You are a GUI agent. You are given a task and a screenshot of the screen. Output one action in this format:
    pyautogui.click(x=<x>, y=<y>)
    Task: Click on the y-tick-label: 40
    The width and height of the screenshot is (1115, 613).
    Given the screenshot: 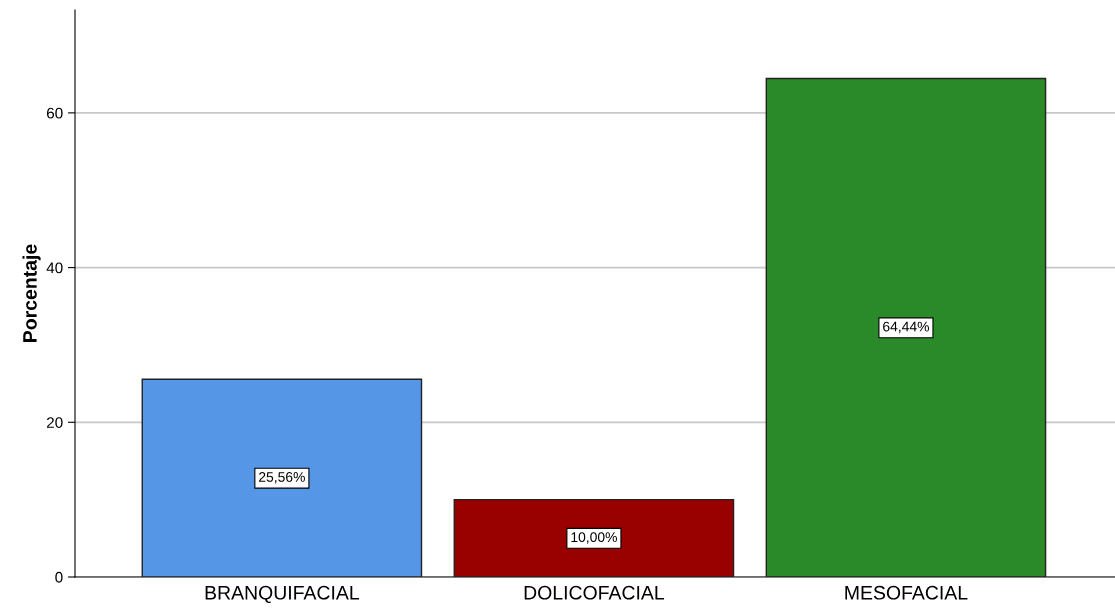 What is the action you would take?
    pyautogui.click(x=54, y=268)
    